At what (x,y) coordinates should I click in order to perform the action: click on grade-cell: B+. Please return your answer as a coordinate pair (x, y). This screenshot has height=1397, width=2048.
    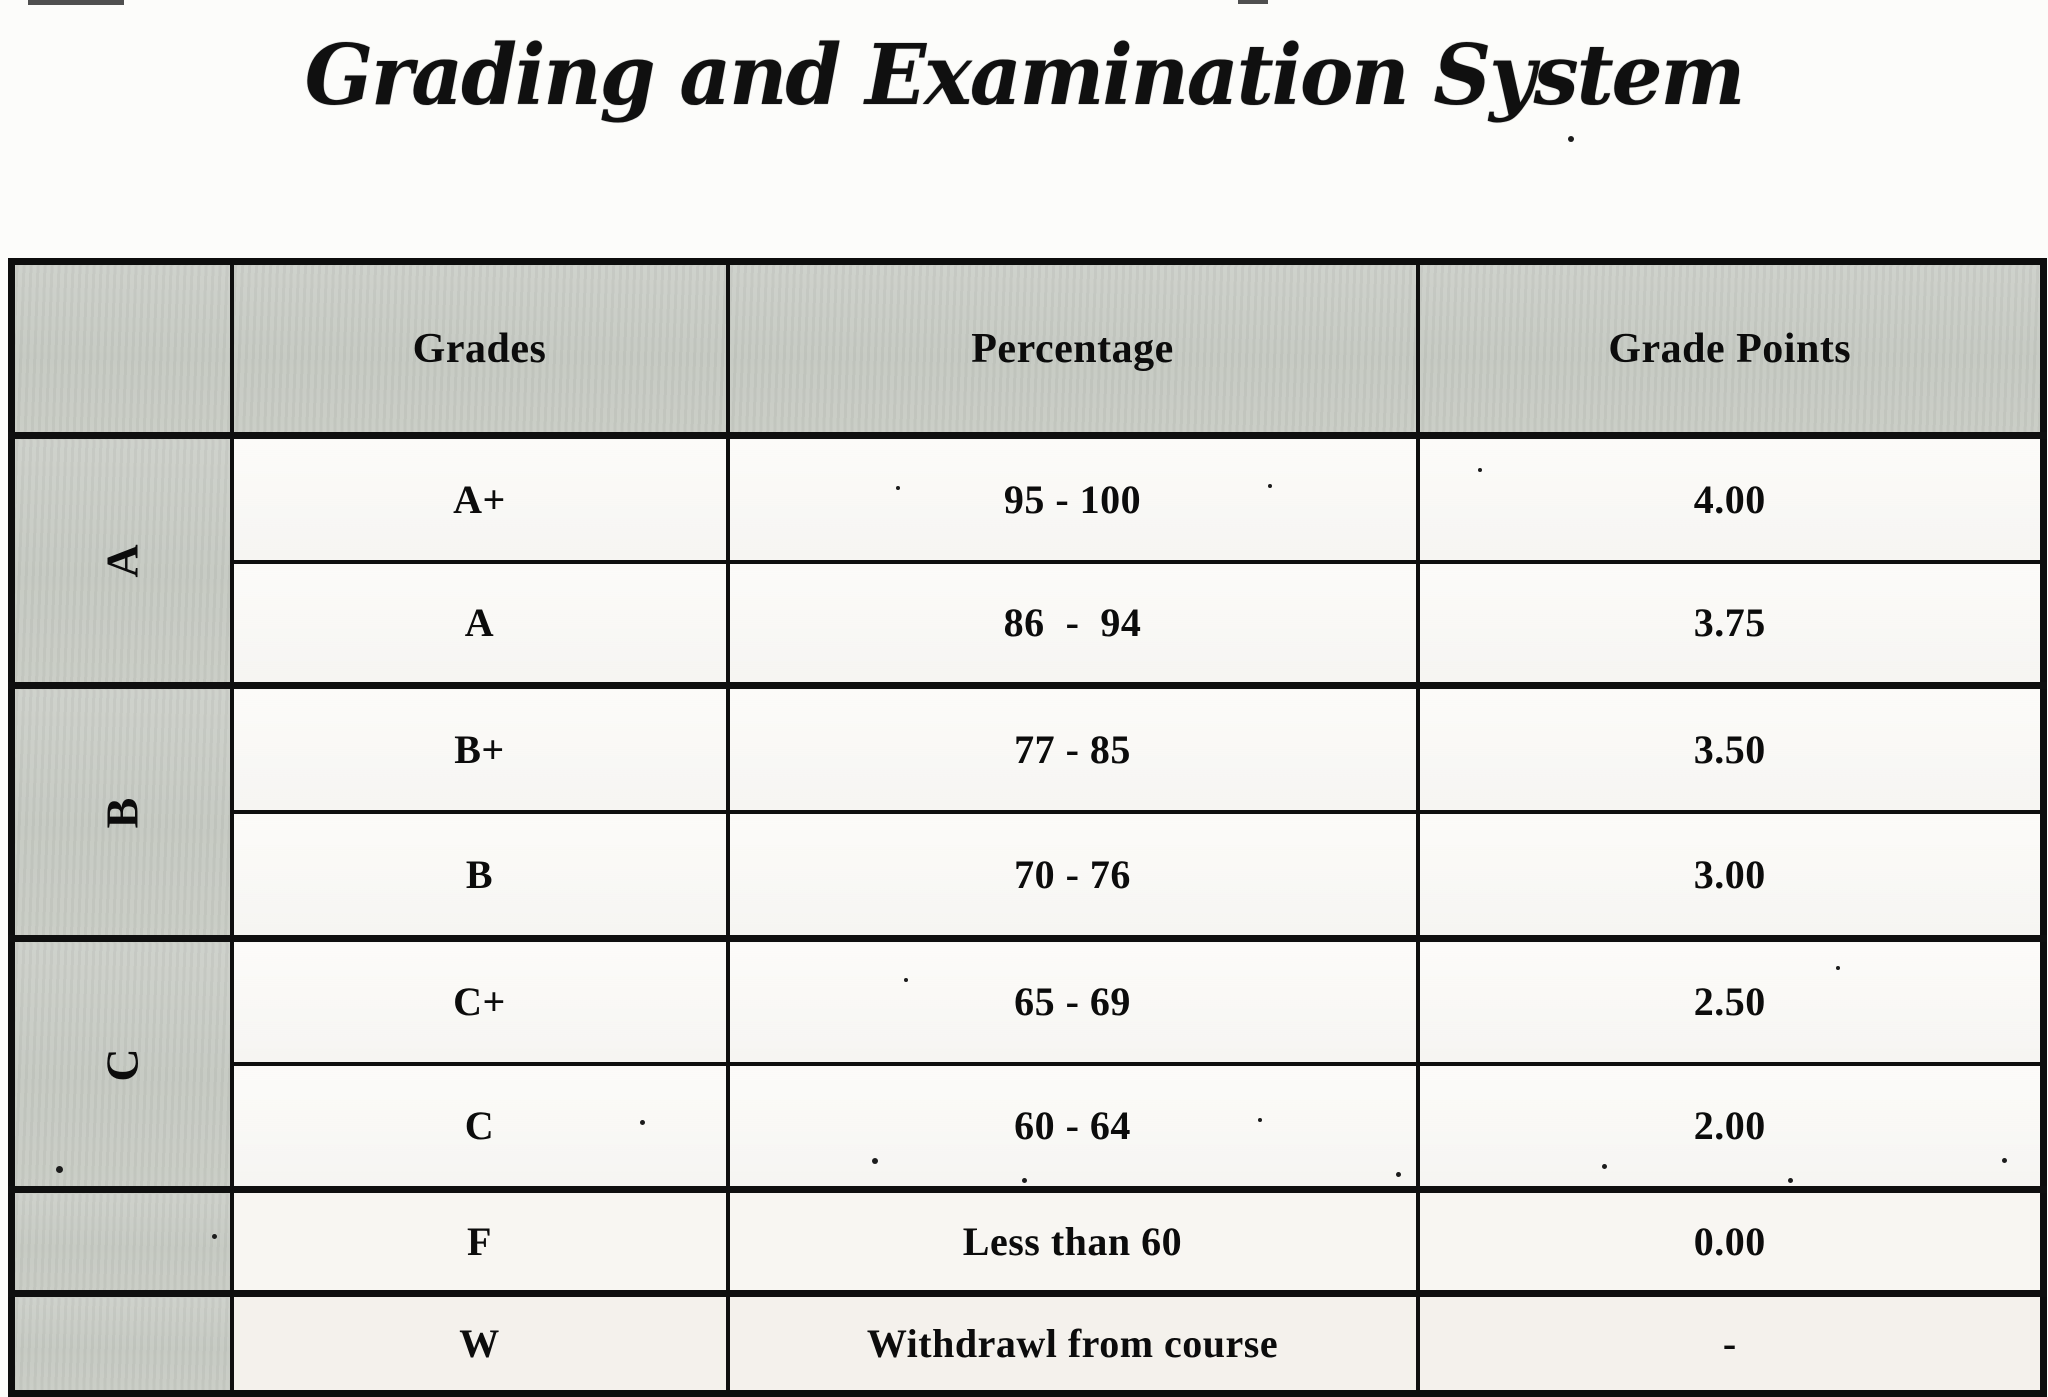
    Looking at the image, I should click on (479, 748).